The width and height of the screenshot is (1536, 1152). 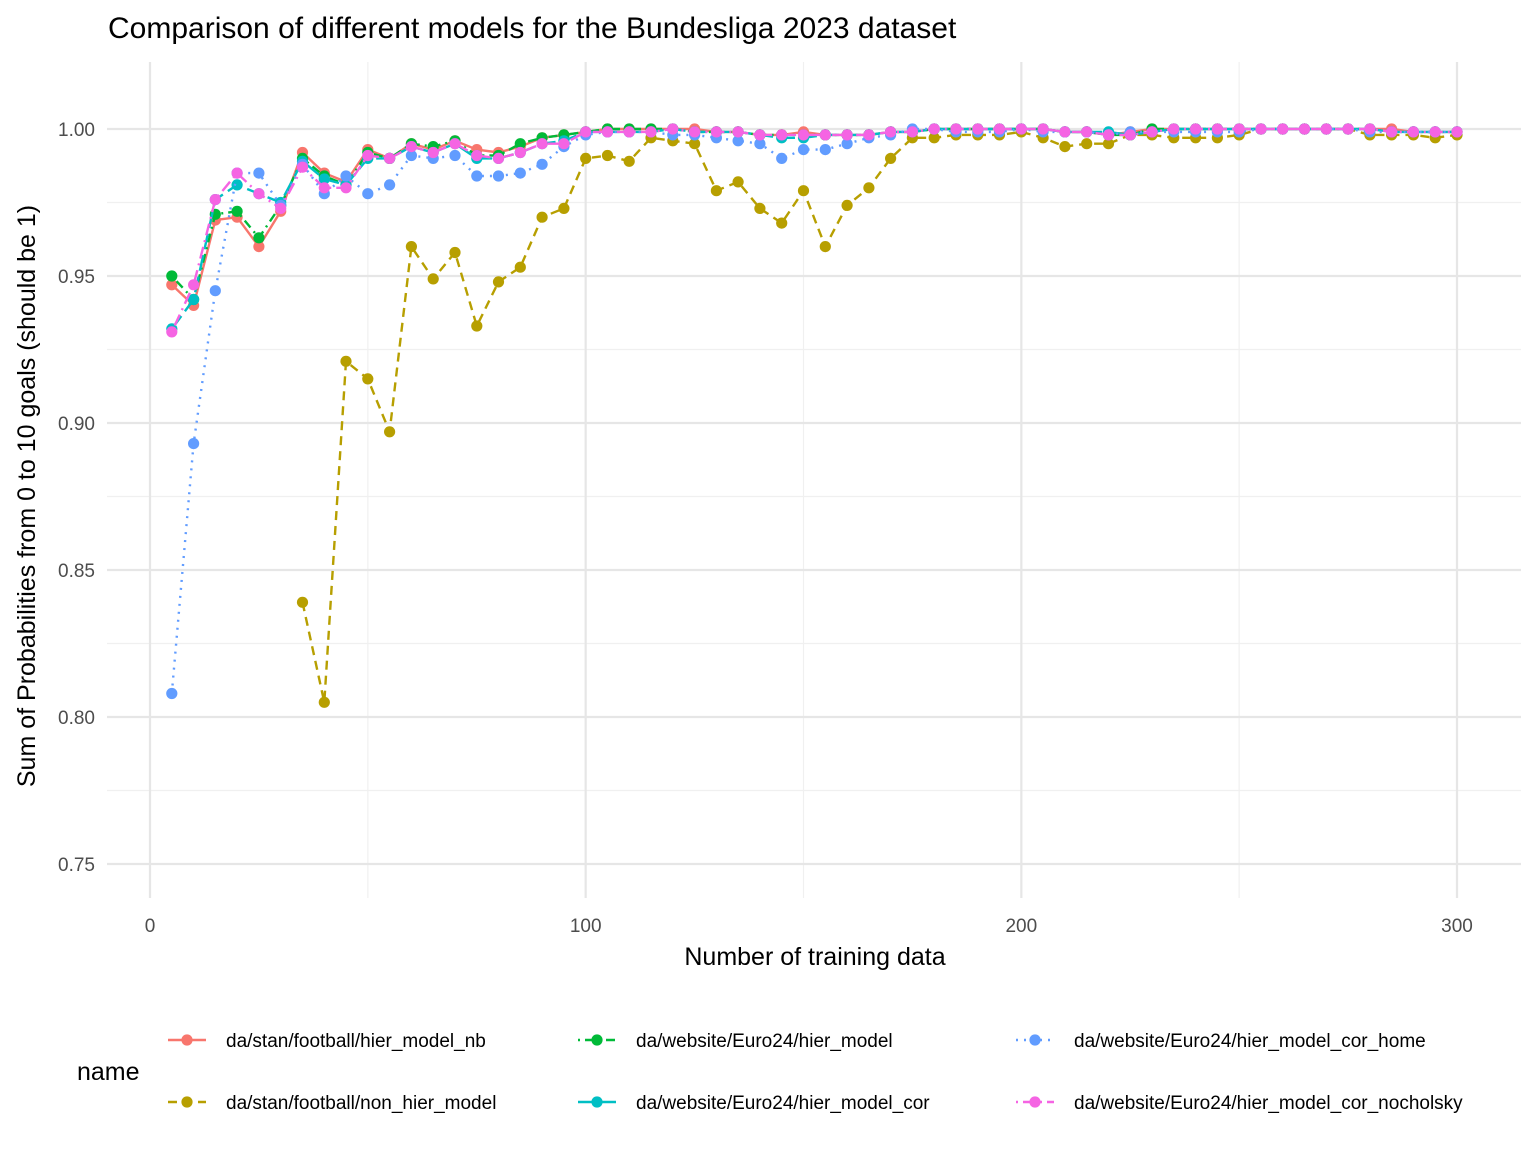 What do you see at coordinates (108, 1072) in the screenshot?
I see `legend-title: name` at bounding box center [108, 1072].